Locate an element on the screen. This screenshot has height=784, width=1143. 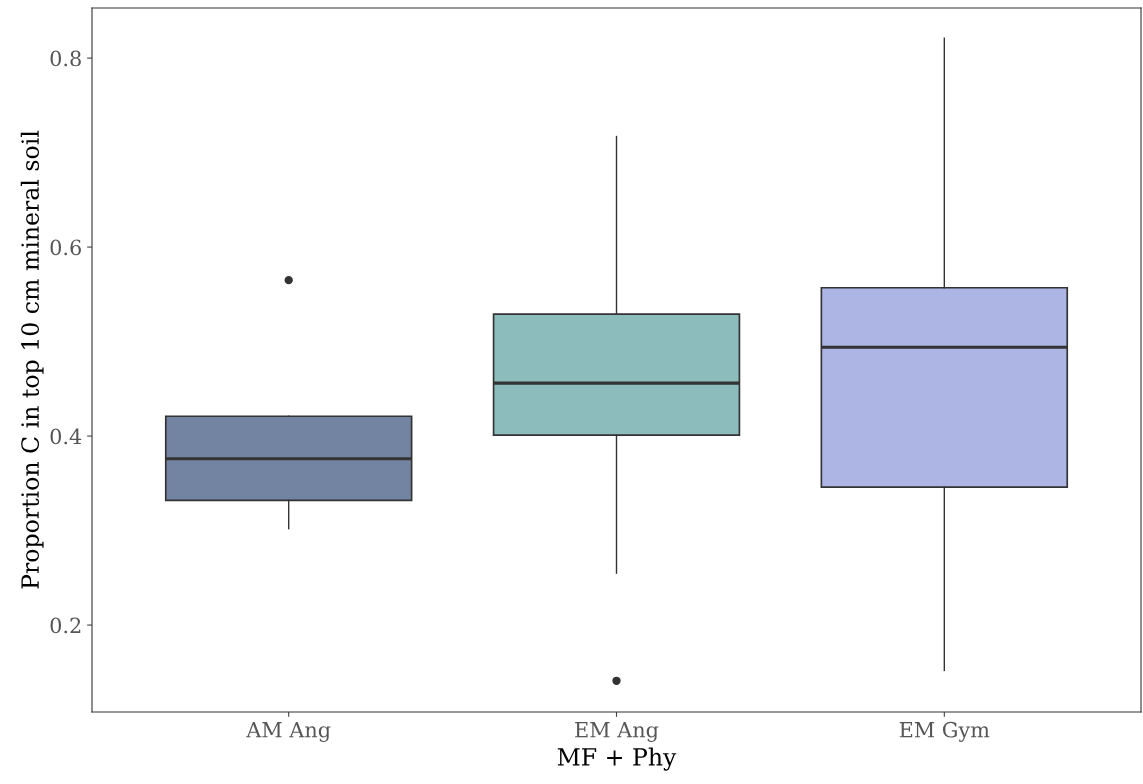
y-tick-label: 0.4 is located at coordinates (66, 436).